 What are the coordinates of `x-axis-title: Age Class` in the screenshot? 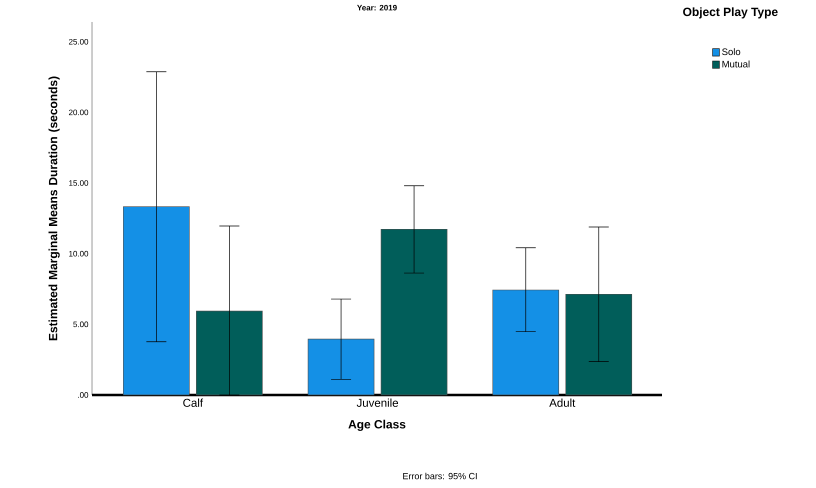 It's located at (377, 425).